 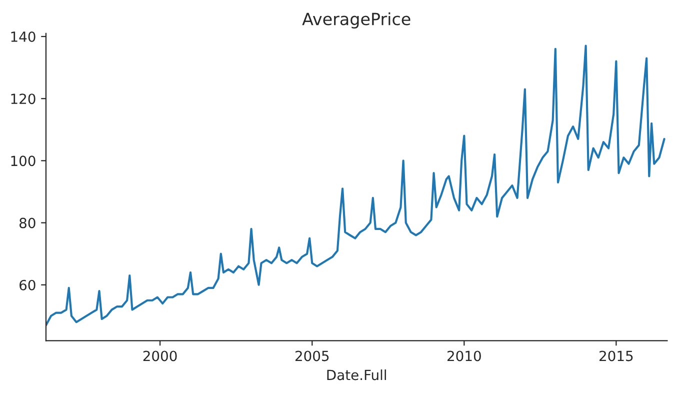 I want to click on chart-title: AveragePrice, so click(x=356, y=20).